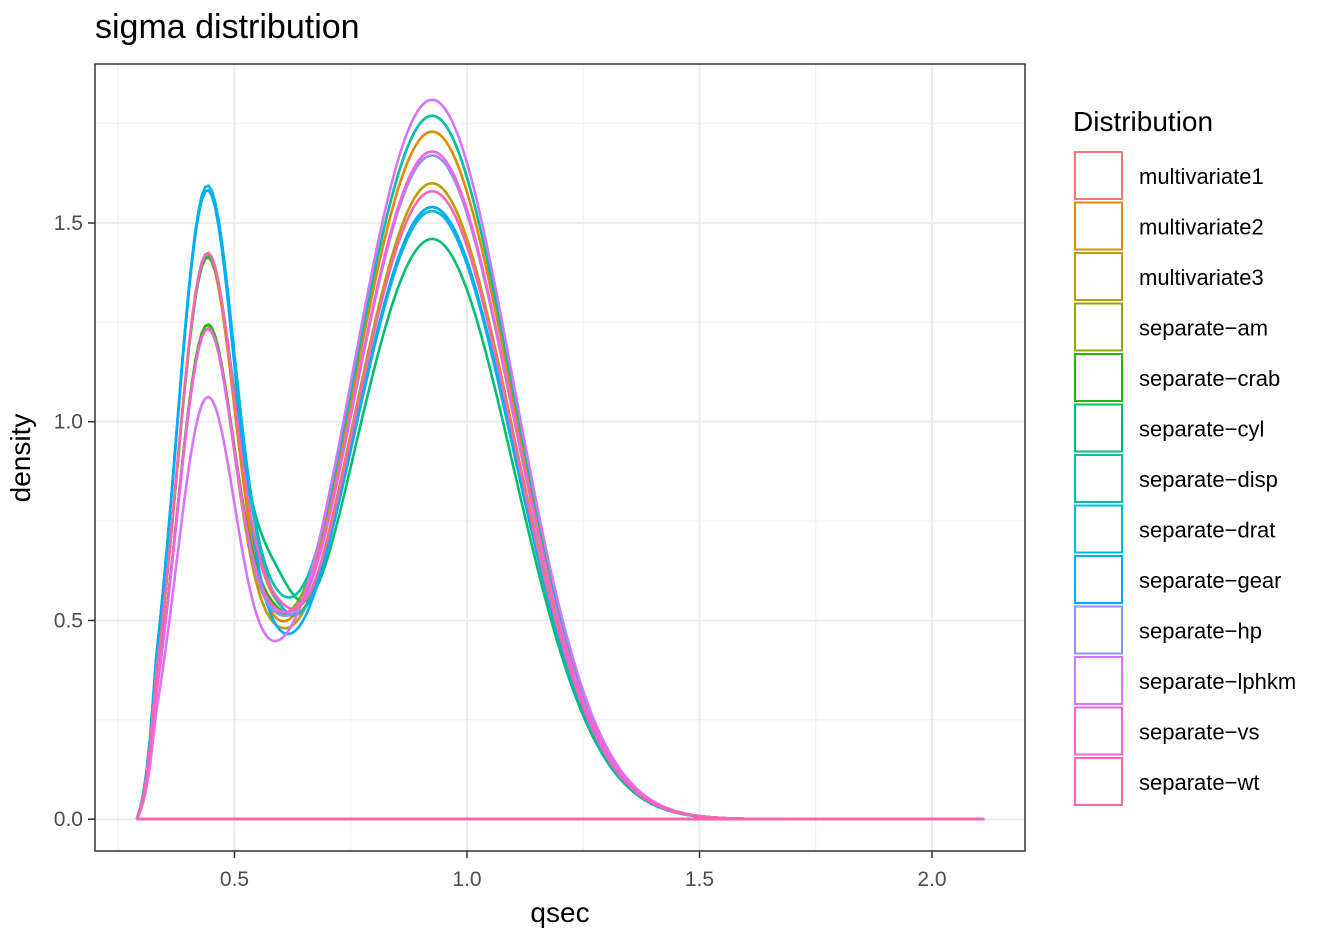 This screenshot has width=1340, height=944. Describe the element at coordinates (583, 871) in the screenshot. I see `x-axis: 0.5 1.0 1.5 2.0` at that location.